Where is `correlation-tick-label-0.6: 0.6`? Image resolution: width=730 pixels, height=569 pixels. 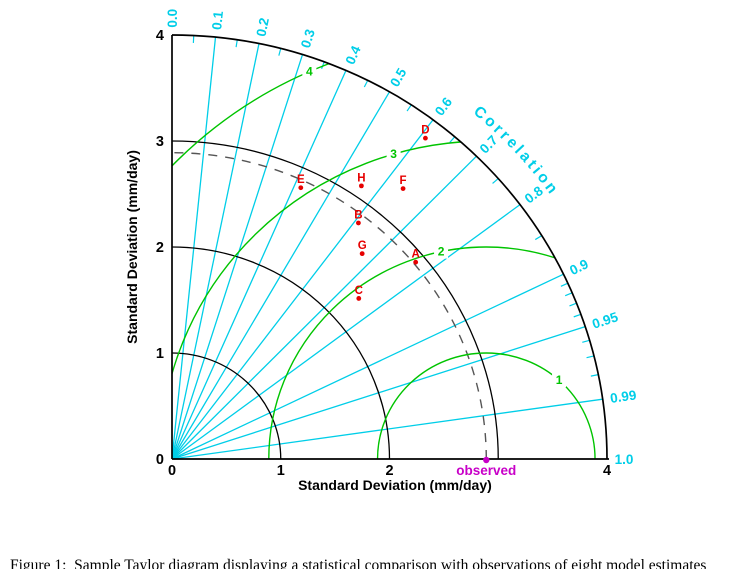
correlation-tick-label-0.6: 0.6 is located at coordinates (444, 106).